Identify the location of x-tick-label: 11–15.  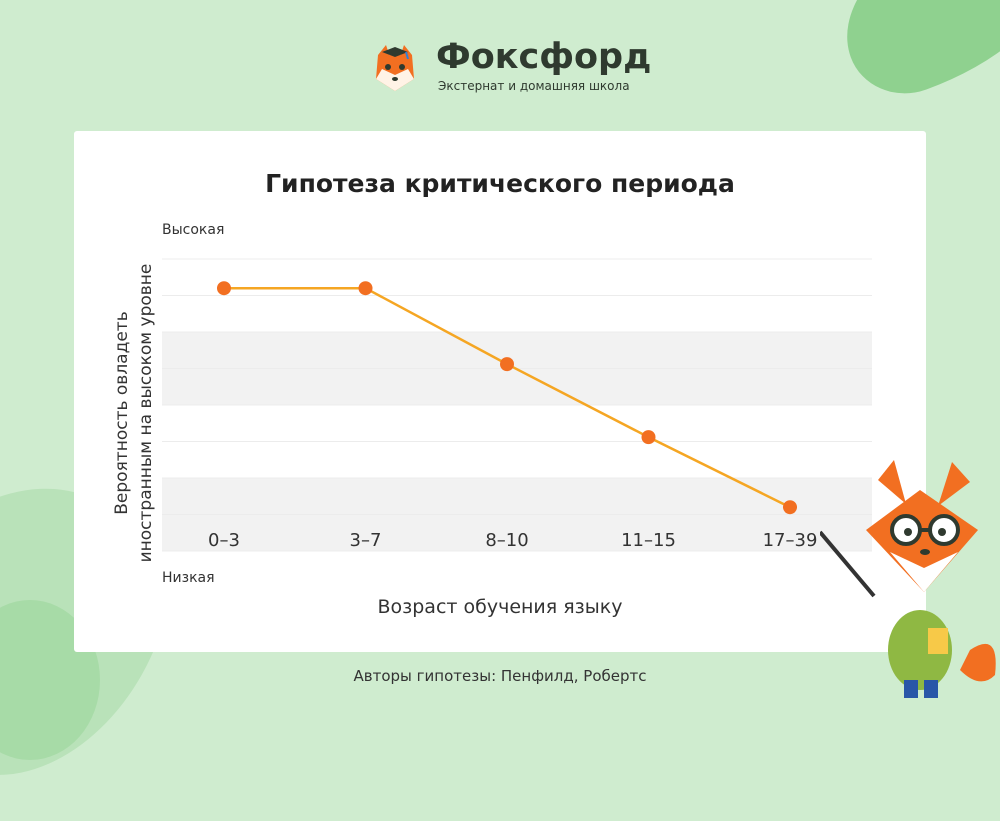
(648, 540).